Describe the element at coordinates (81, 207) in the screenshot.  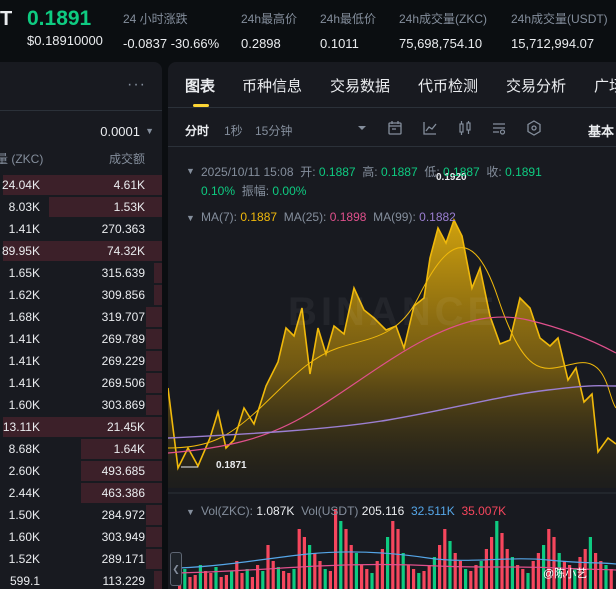
I see `order-book-row: 8.03K 1.53K` at that location.